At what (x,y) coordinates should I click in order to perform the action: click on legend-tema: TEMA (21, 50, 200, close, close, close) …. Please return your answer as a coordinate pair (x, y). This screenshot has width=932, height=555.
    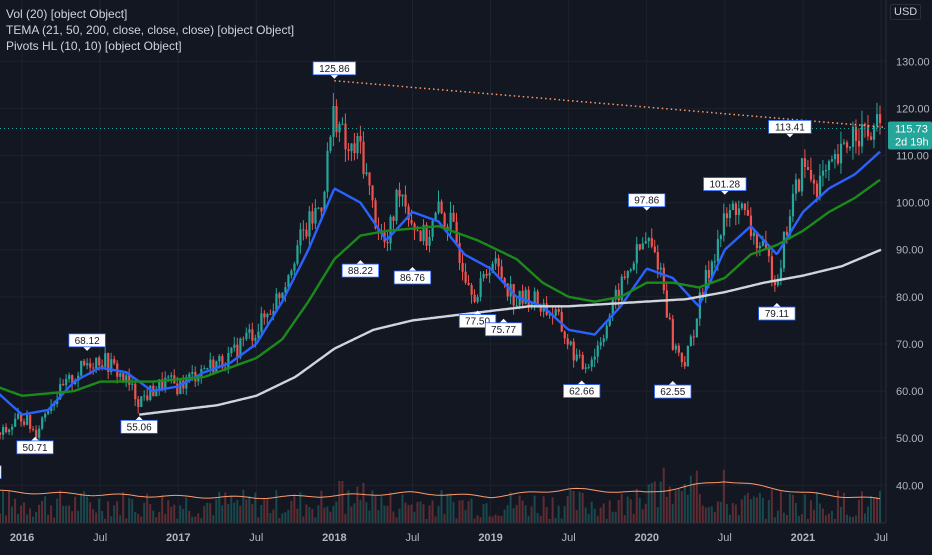
    Looking at the image, I should click on (150, 30).